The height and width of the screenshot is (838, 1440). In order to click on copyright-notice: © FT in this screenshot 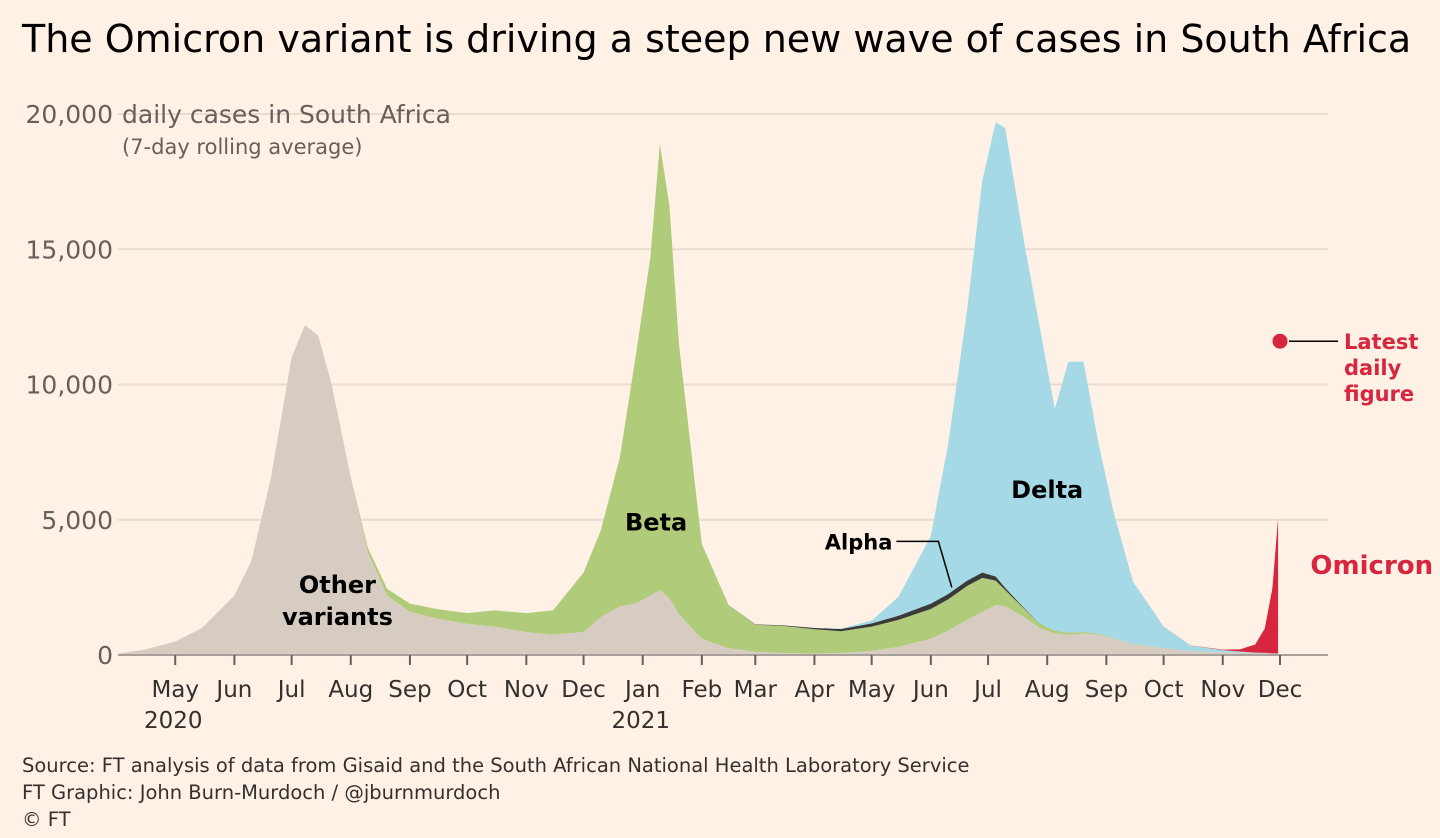, I will do `click(46, 819)`.